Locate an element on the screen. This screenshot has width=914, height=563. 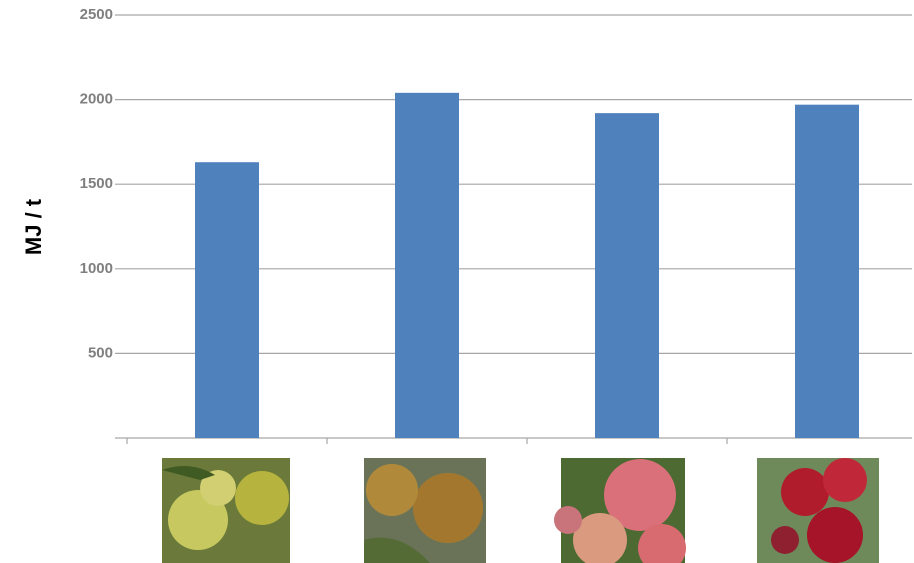
y-tick-label: 2500 is located at coordinates (96, 14).